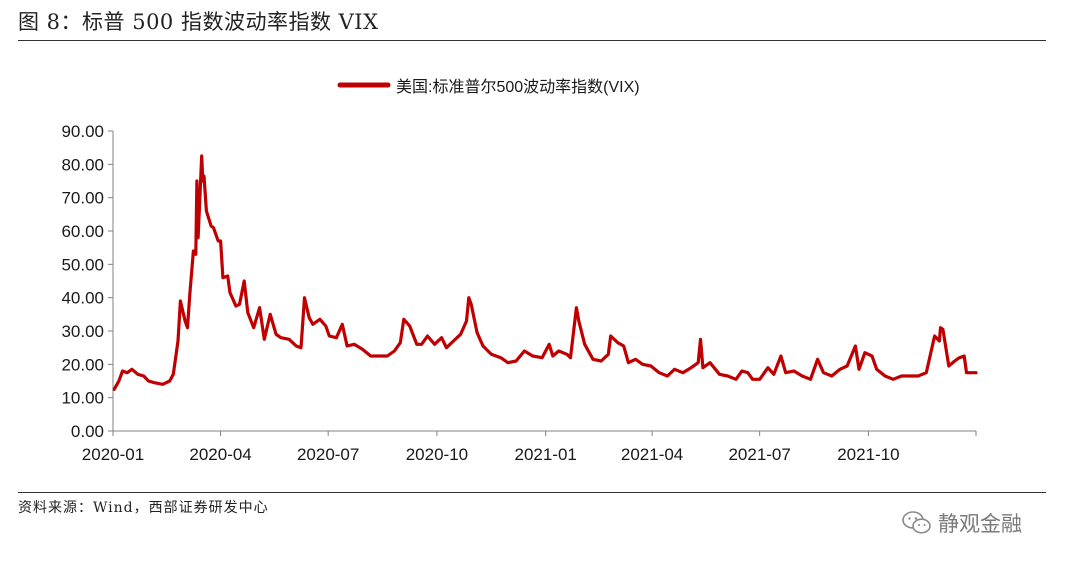 The image size is (1080, 573). I want to click on wechat-icon, so click(916, 522).